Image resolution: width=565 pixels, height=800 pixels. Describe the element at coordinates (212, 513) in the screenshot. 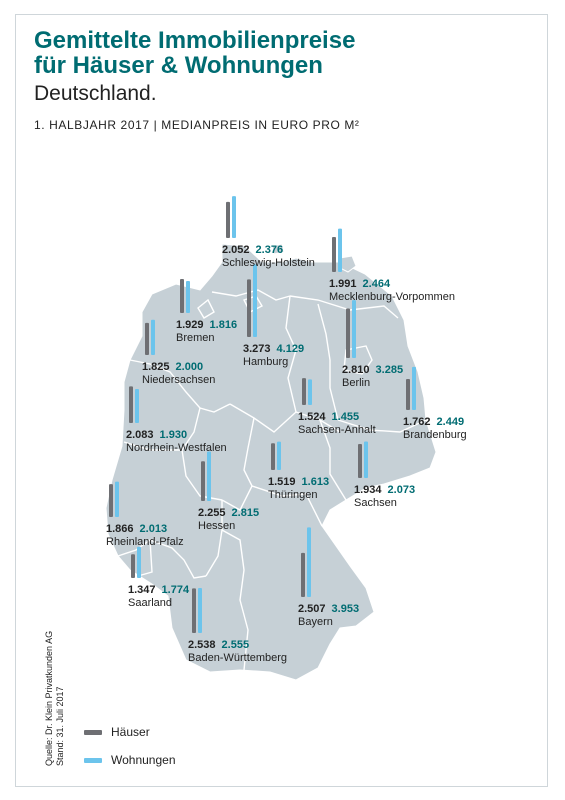

I see `value-haeuser: 2.255` at that location.